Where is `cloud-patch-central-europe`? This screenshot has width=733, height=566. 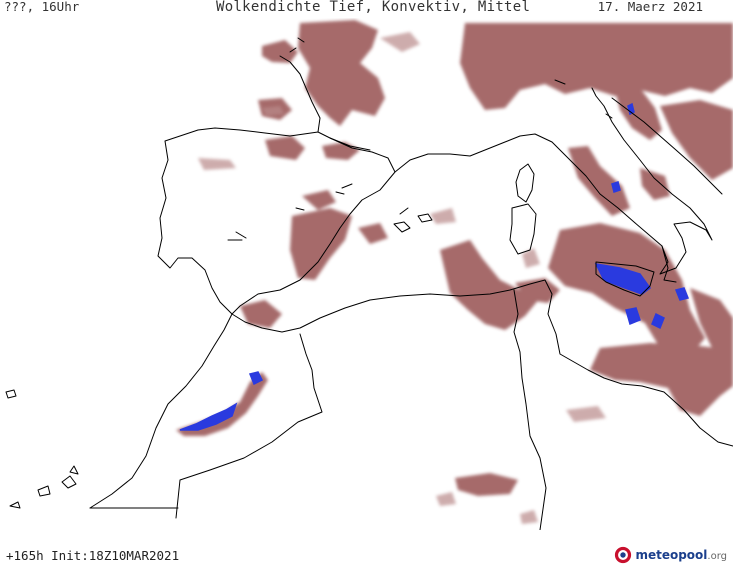 cloud-patch-central-europe is located at coordinates (596, 66).